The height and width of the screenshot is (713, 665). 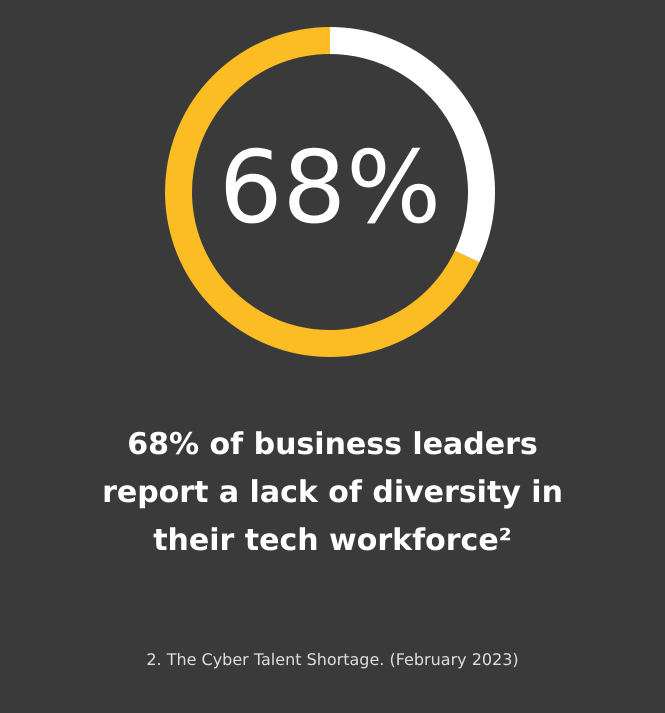 I want to click on text: 2. The Cyber Talent Shortage. (February 2023), so click(x=332, y=659).